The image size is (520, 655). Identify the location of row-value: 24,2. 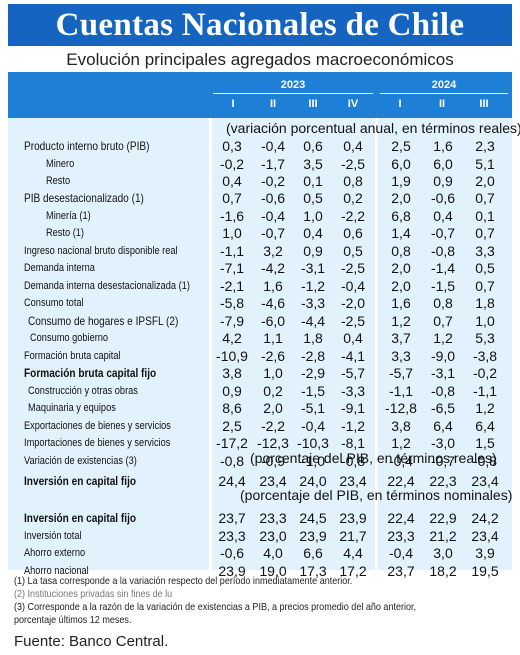
(485, 518).